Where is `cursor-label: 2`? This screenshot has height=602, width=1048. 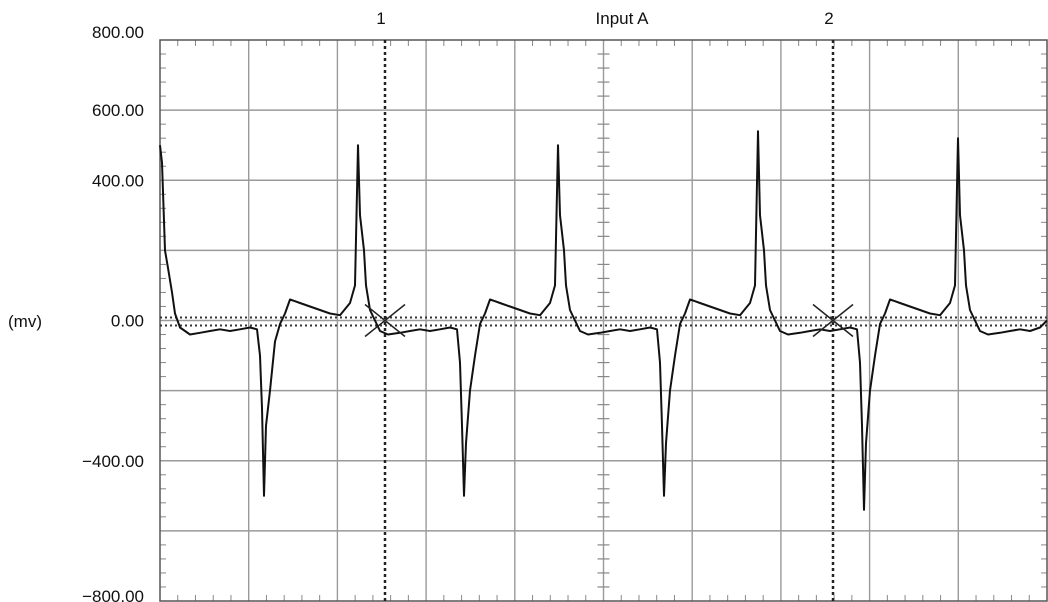 cursor-label: 2 is located at coordinates (828, 18).